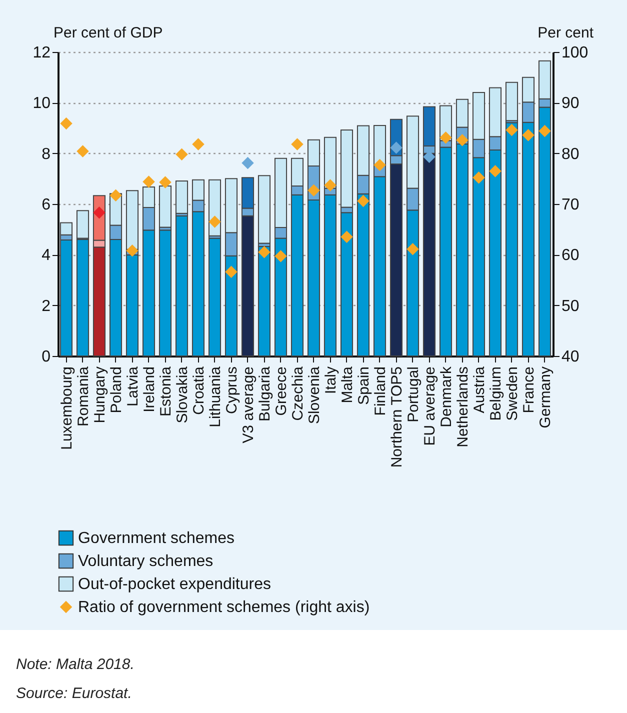 This screenshot has width=627, height=713. Describe the element at coordinates (156, 538) in the screenshot. I see `legend-label: Government schemes` at that location.